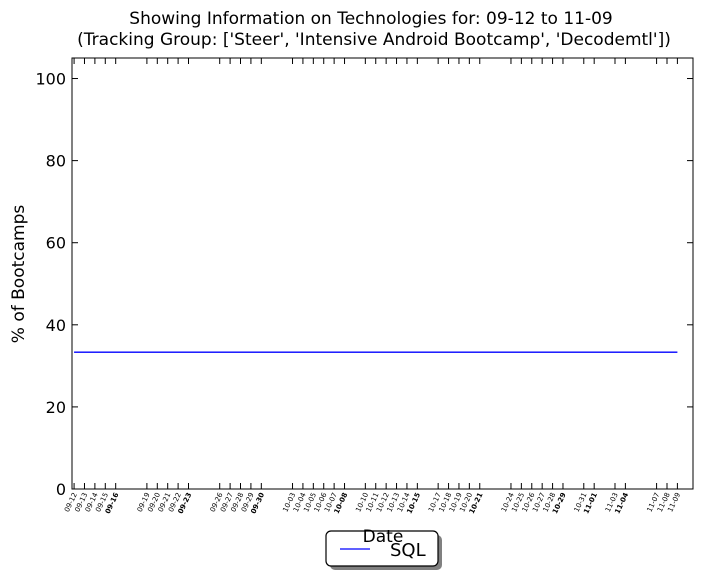 The image size is (702, 577). I want to click on y-axis-label: % of Bootcamps, so click(19, 274).